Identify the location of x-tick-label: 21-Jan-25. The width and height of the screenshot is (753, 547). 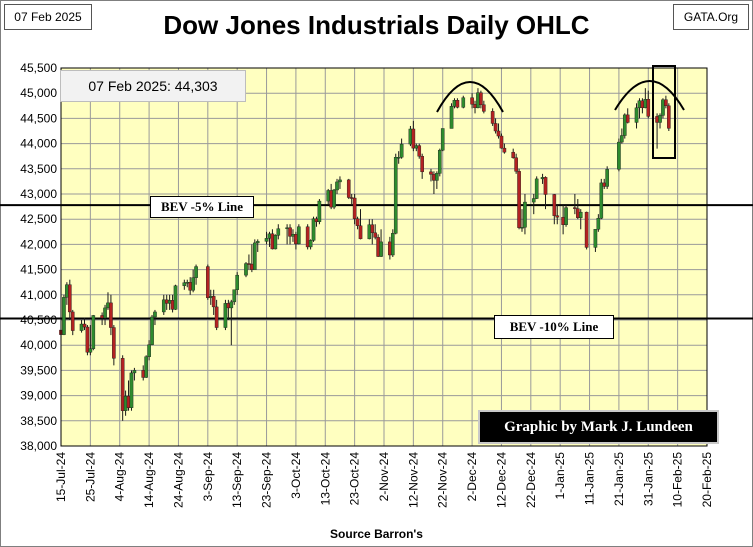
(619, 479).